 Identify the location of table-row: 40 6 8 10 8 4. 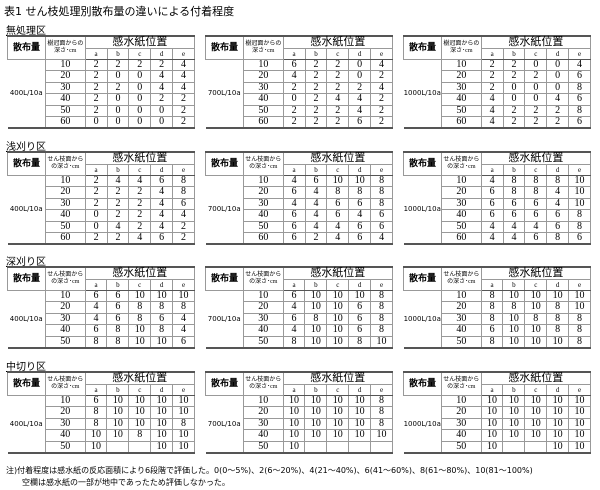
(101, 330).